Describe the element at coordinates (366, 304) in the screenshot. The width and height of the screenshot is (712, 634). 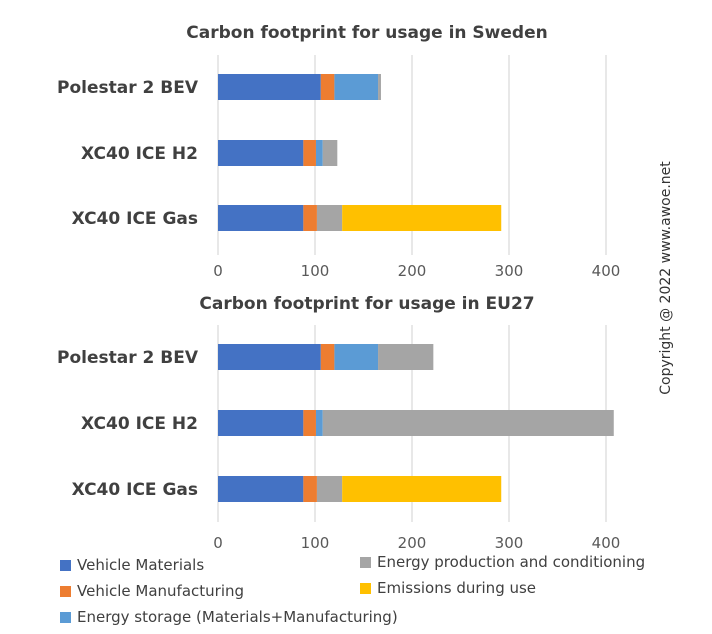
I see `chart-title: Carbon footprint for usage in EU27` at that location.